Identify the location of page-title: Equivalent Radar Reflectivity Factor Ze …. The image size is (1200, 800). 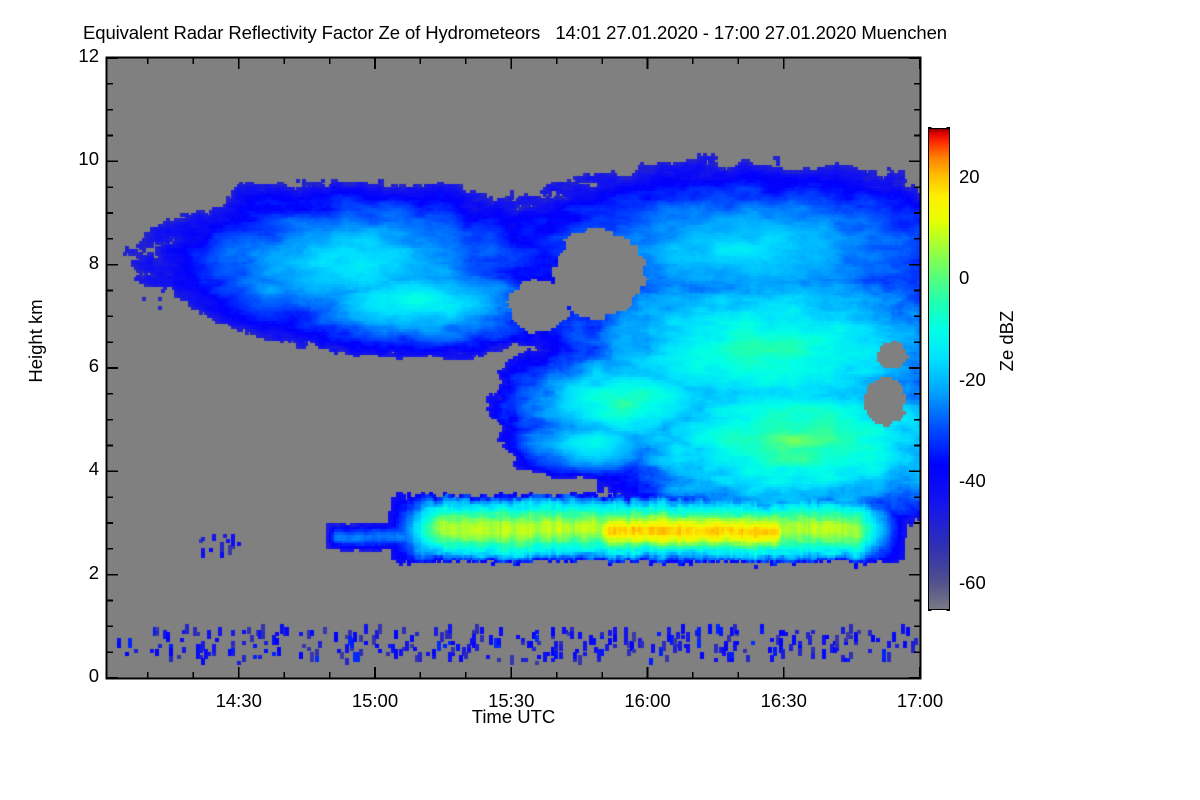
(515, 32).